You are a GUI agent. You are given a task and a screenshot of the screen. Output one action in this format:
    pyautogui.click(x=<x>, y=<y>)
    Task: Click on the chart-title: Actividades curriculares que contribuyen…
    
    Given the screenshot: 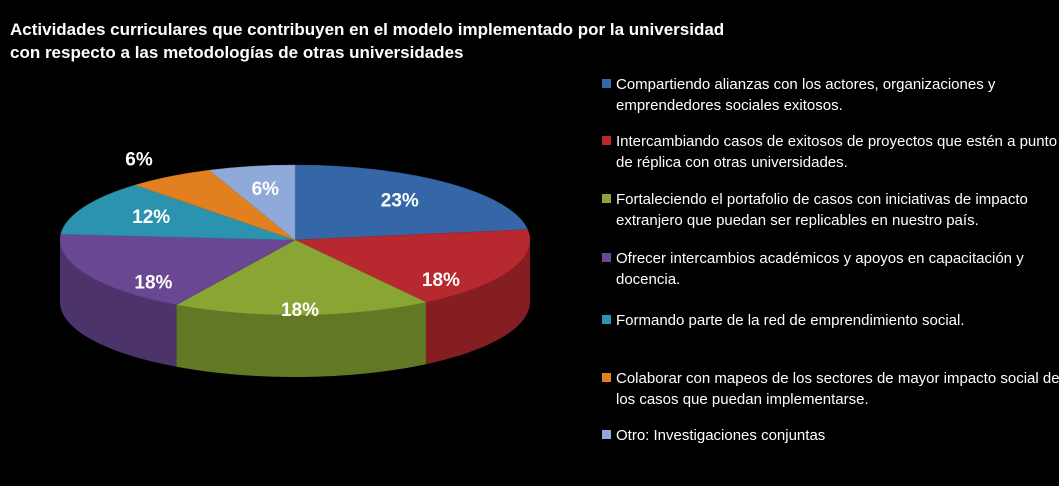 What is the action you would take?
    pyautogui.click(x=367, y=41)
    